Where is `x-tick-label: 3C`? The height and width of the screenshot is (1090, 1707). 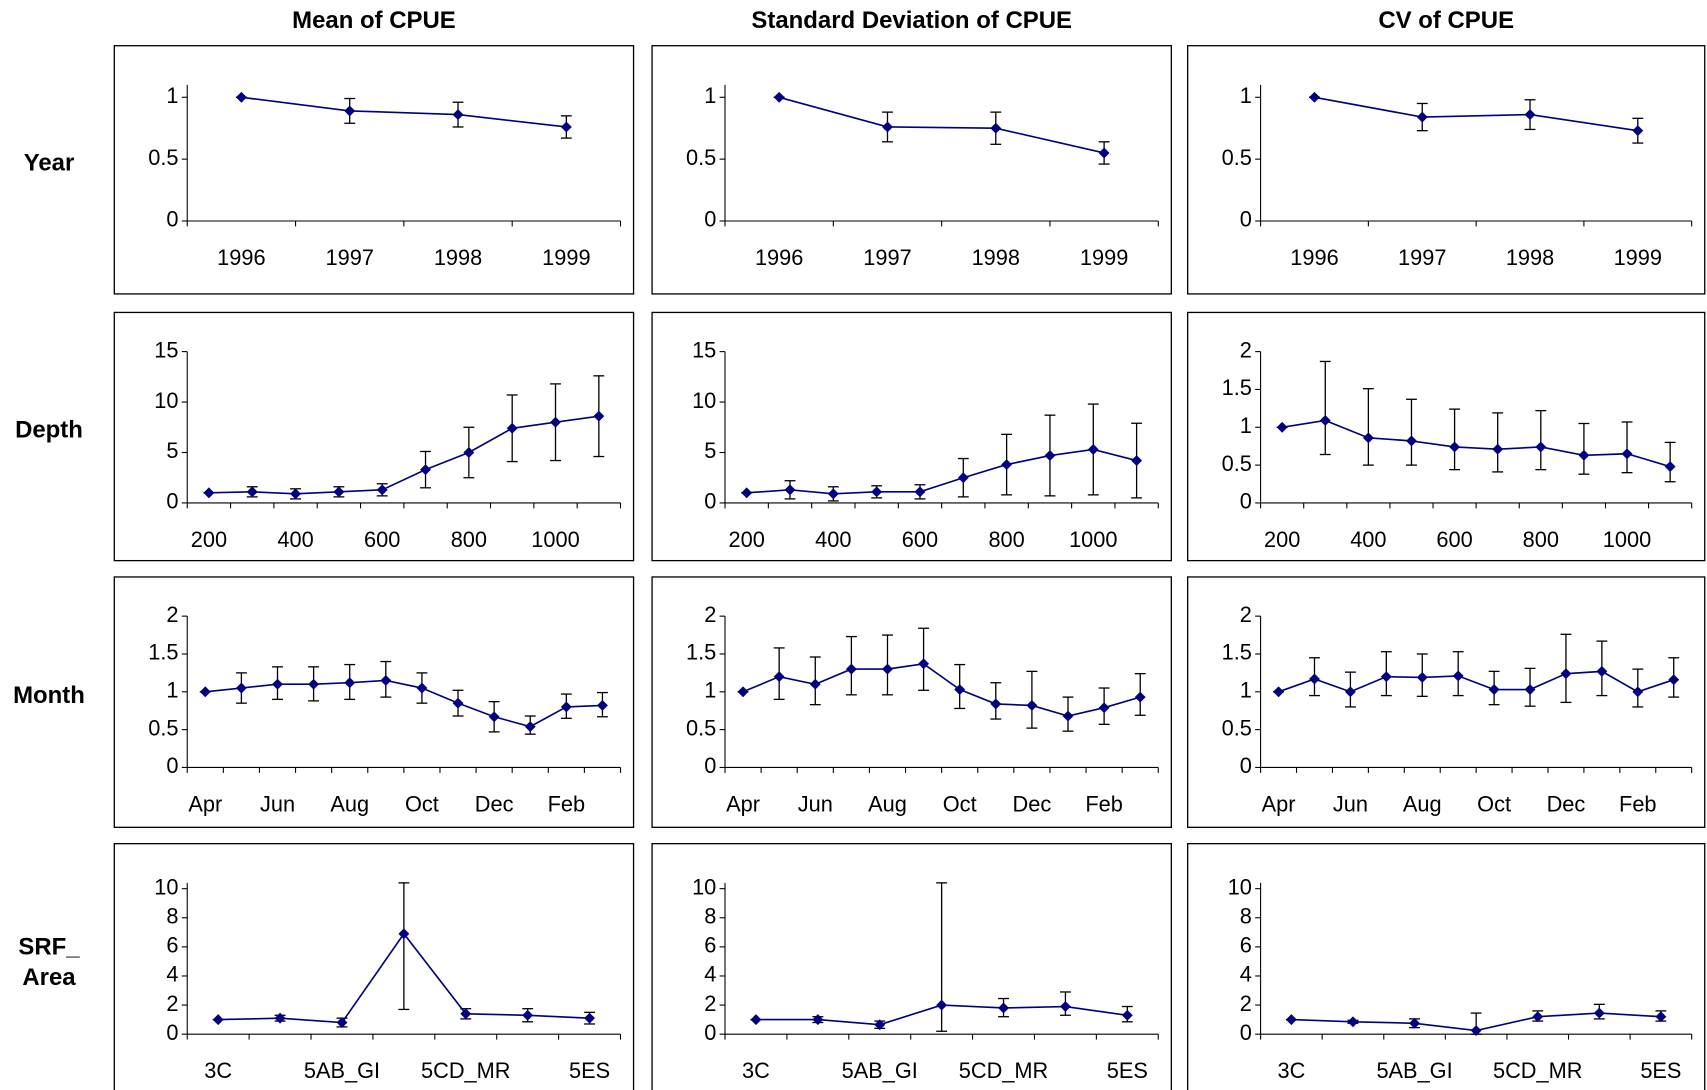
x-tick-label: 3C is located at coordinates (1291, 1070).